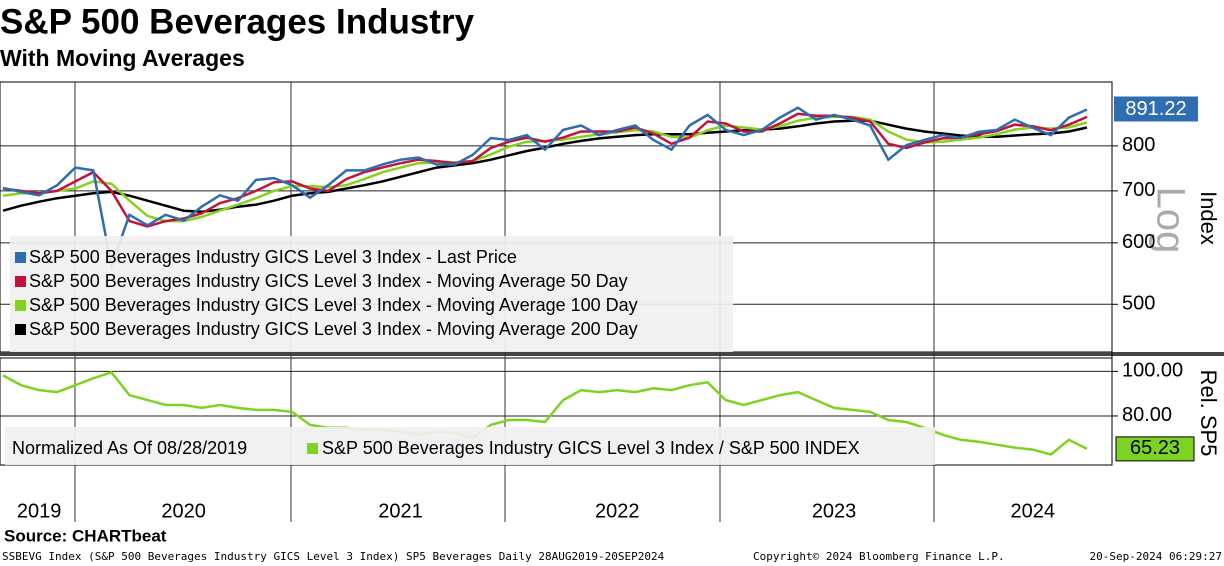 This screenshot has width=1224, height=566. Describe the element at coordinates (1208, 218) in the screenshot. I see `y-axis-label: Index` at that location.